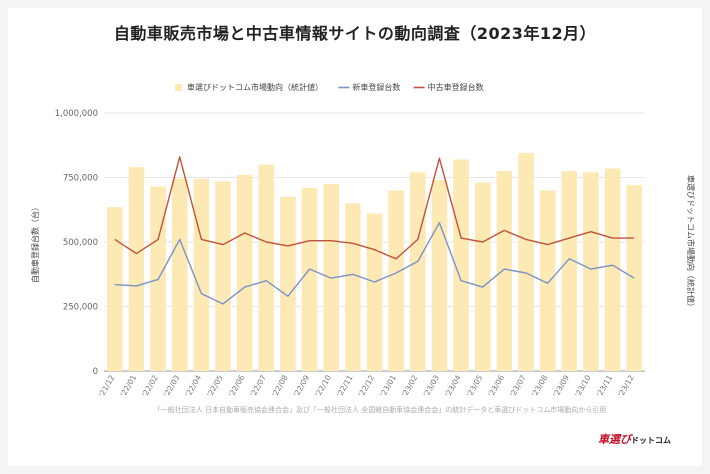 Image resolution: width=710 pixels, height=474 pixels. What do you see at coordinates (35, 243) in the screenshot?
I see `y-axis-label: 自動車登録台数（台）` at bounding box center [35, 243].